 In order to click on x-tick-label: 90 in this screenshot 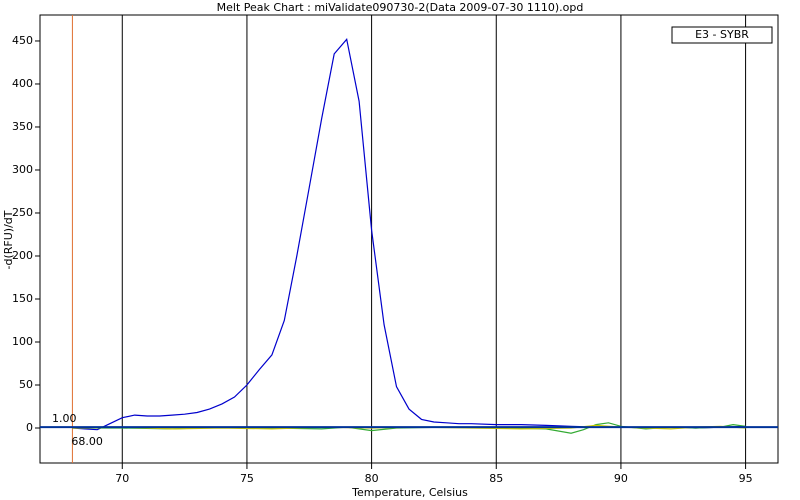, I will do `click(621, 478)`.